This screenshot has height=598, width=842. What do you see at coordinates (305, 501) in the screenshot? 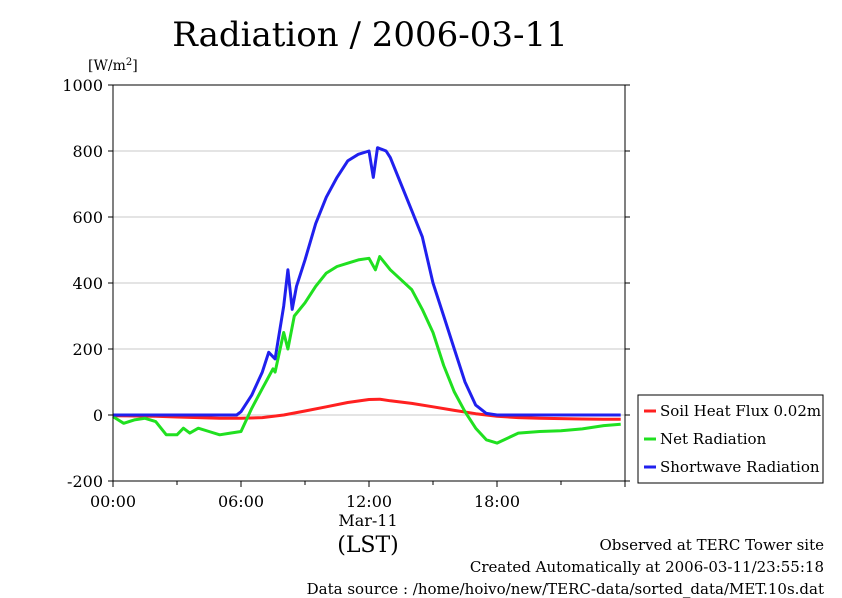
I see `x-tick-labels: 00:00 06:00 12:00 18:00` at bounding box center [305, 501].